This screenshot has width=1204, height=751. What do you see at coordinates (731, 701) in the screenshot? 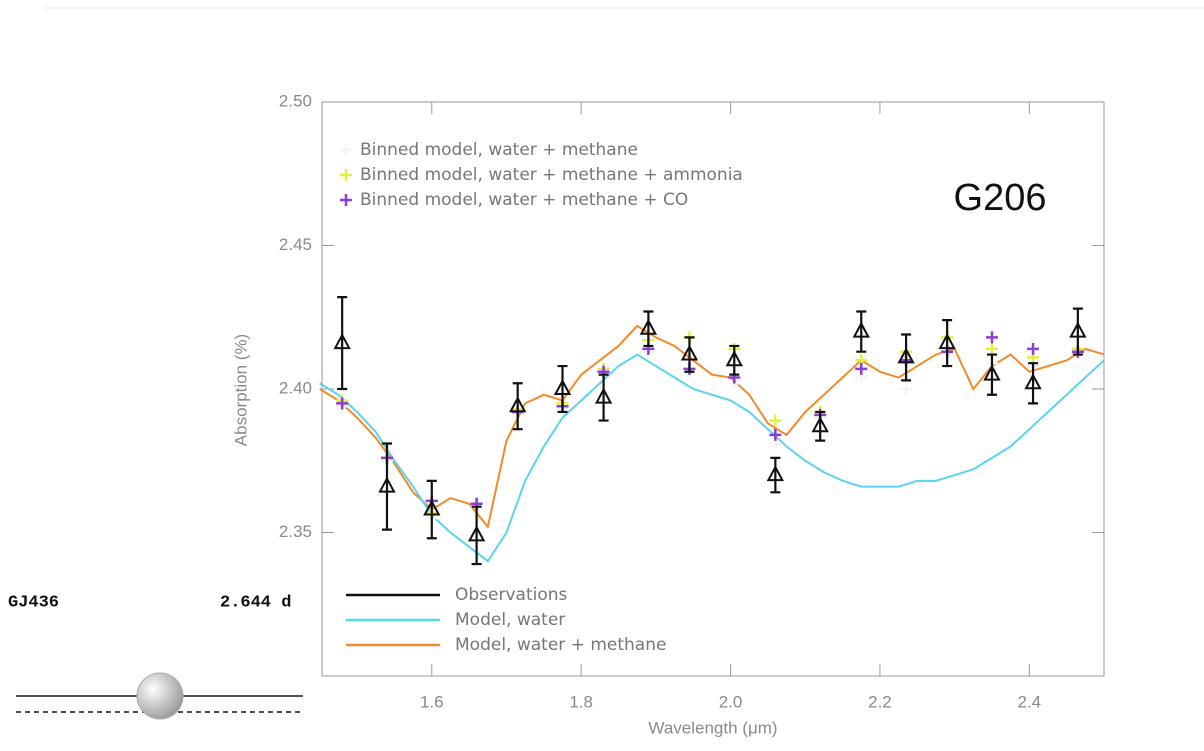
I see `x-tick-label: 2.0` at bounding box center [731, 701].